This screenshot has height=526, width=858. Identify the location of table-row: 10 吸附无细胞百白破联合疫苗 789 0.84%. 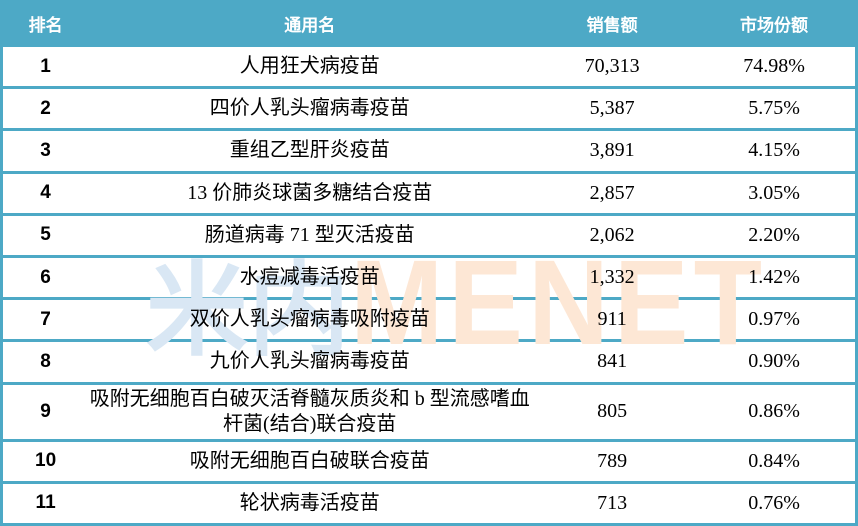
(429, 459).